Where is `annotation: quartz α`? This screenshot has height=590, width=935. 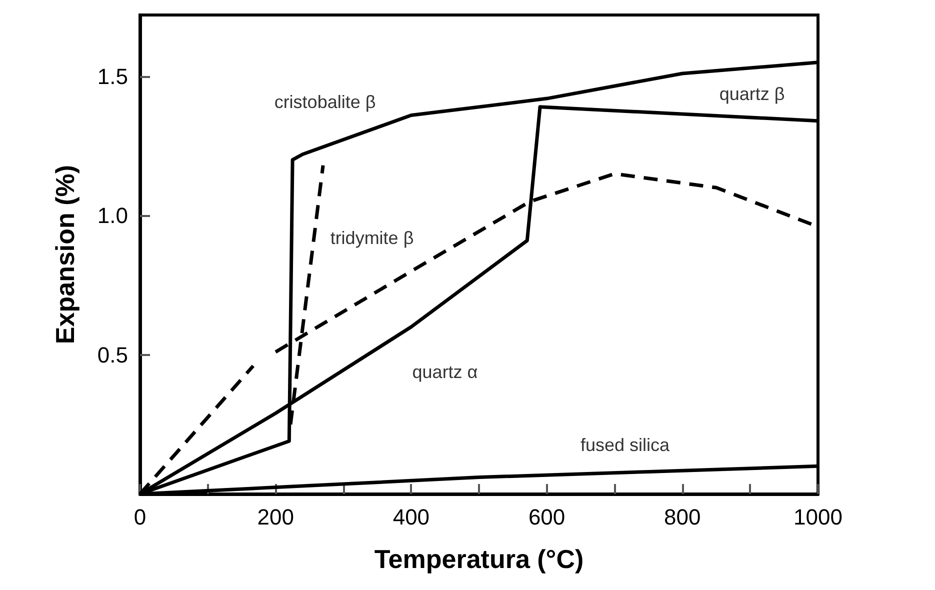
annotation: quartz α is located at coordinates (445, 372).